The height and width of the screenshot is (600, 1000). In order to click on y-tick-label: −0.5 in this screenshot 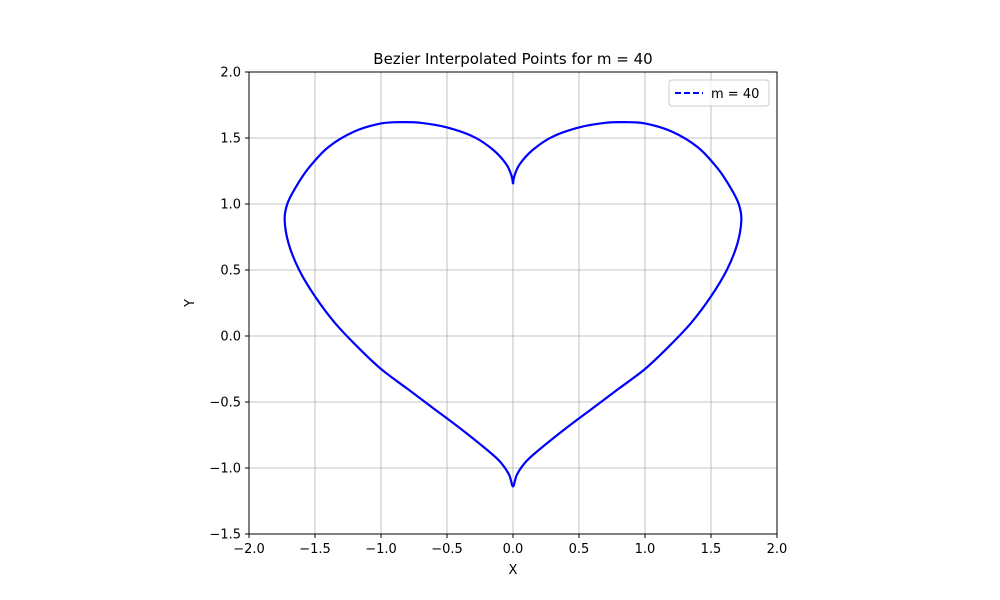, I will do `click(225, 403)`.